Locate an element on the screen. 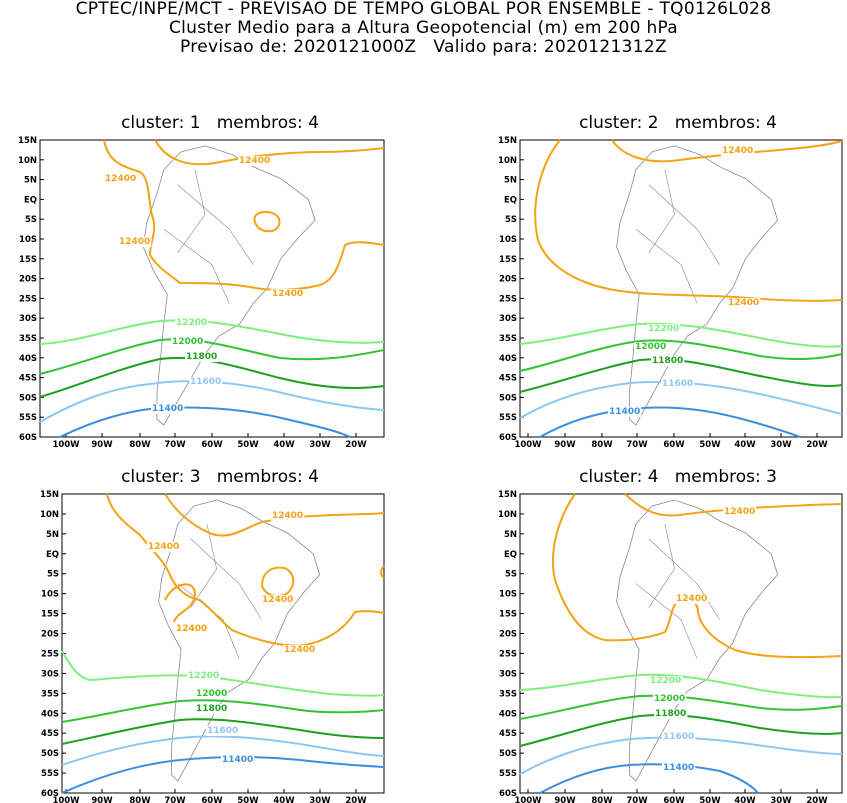 The height and width of the screenshot is (803, 847). lat-tick-label: 35S is located at coordinates (50, 694).